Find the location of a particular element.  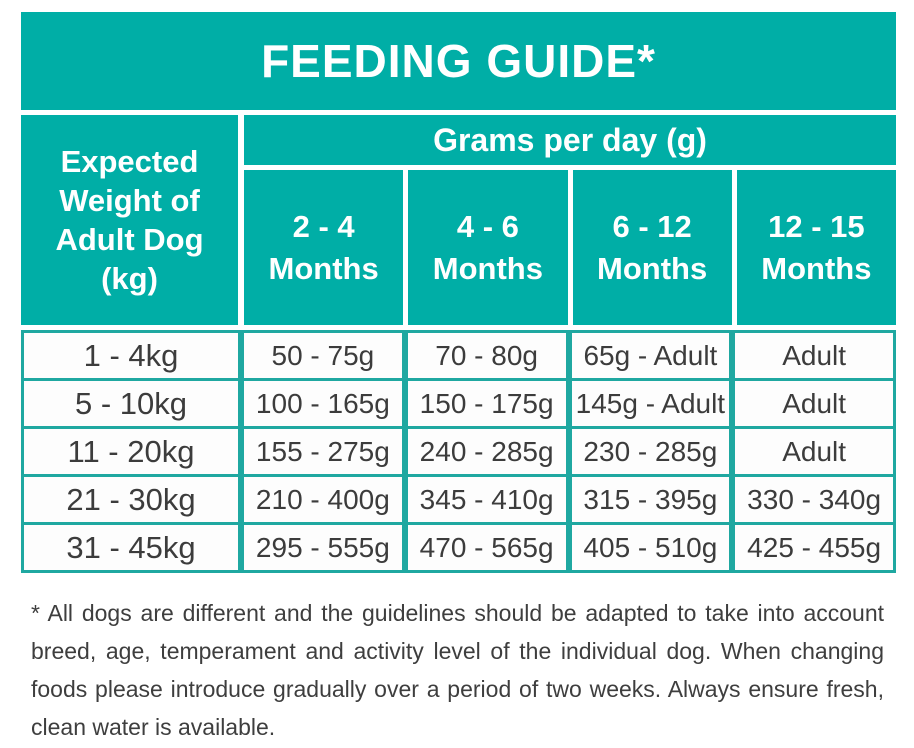

value-cell: 425 - 455g is located at coordinates (814, 547).